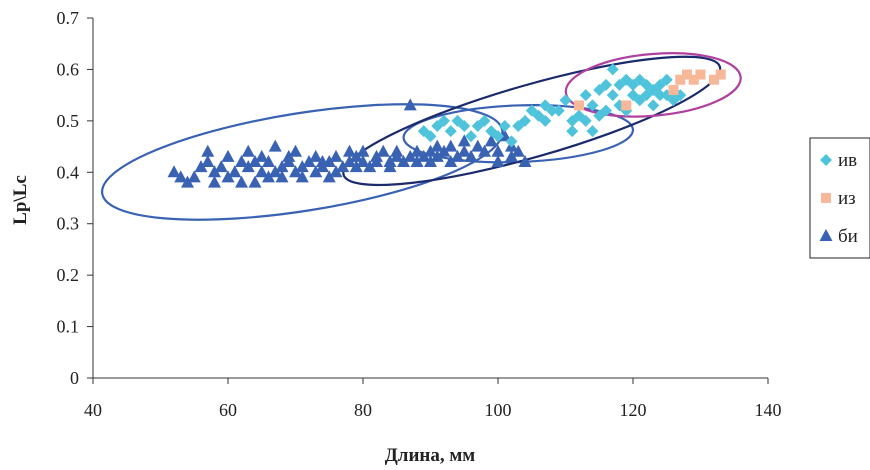  What do you see at coordinates (848, 236) in the screenshot?
I see `legend-label: би` at bounding box center [848, 236].